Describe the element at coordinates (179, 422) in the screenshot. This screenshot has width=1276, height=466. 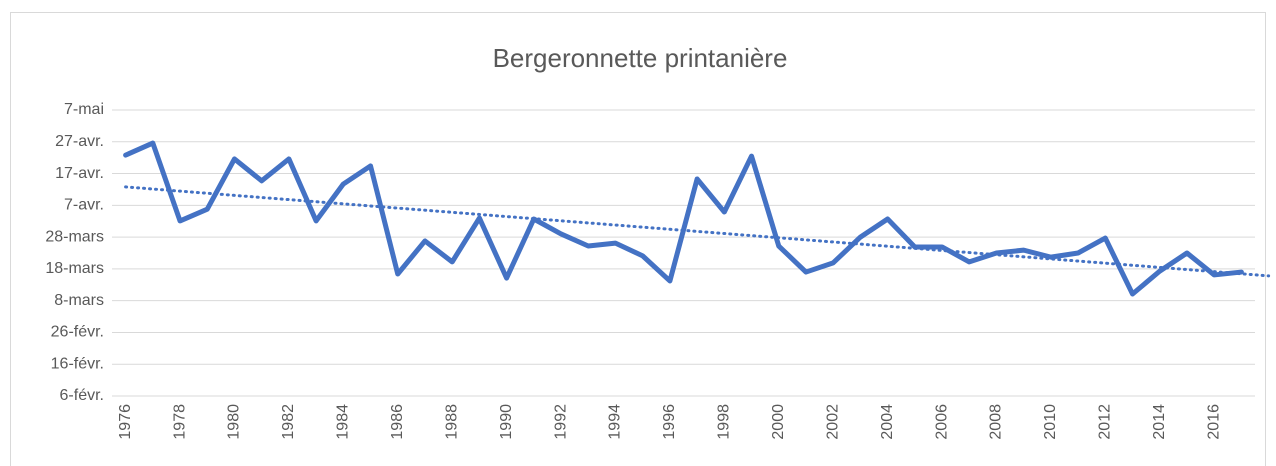
I see `x-tick-label: 1978` at that location.